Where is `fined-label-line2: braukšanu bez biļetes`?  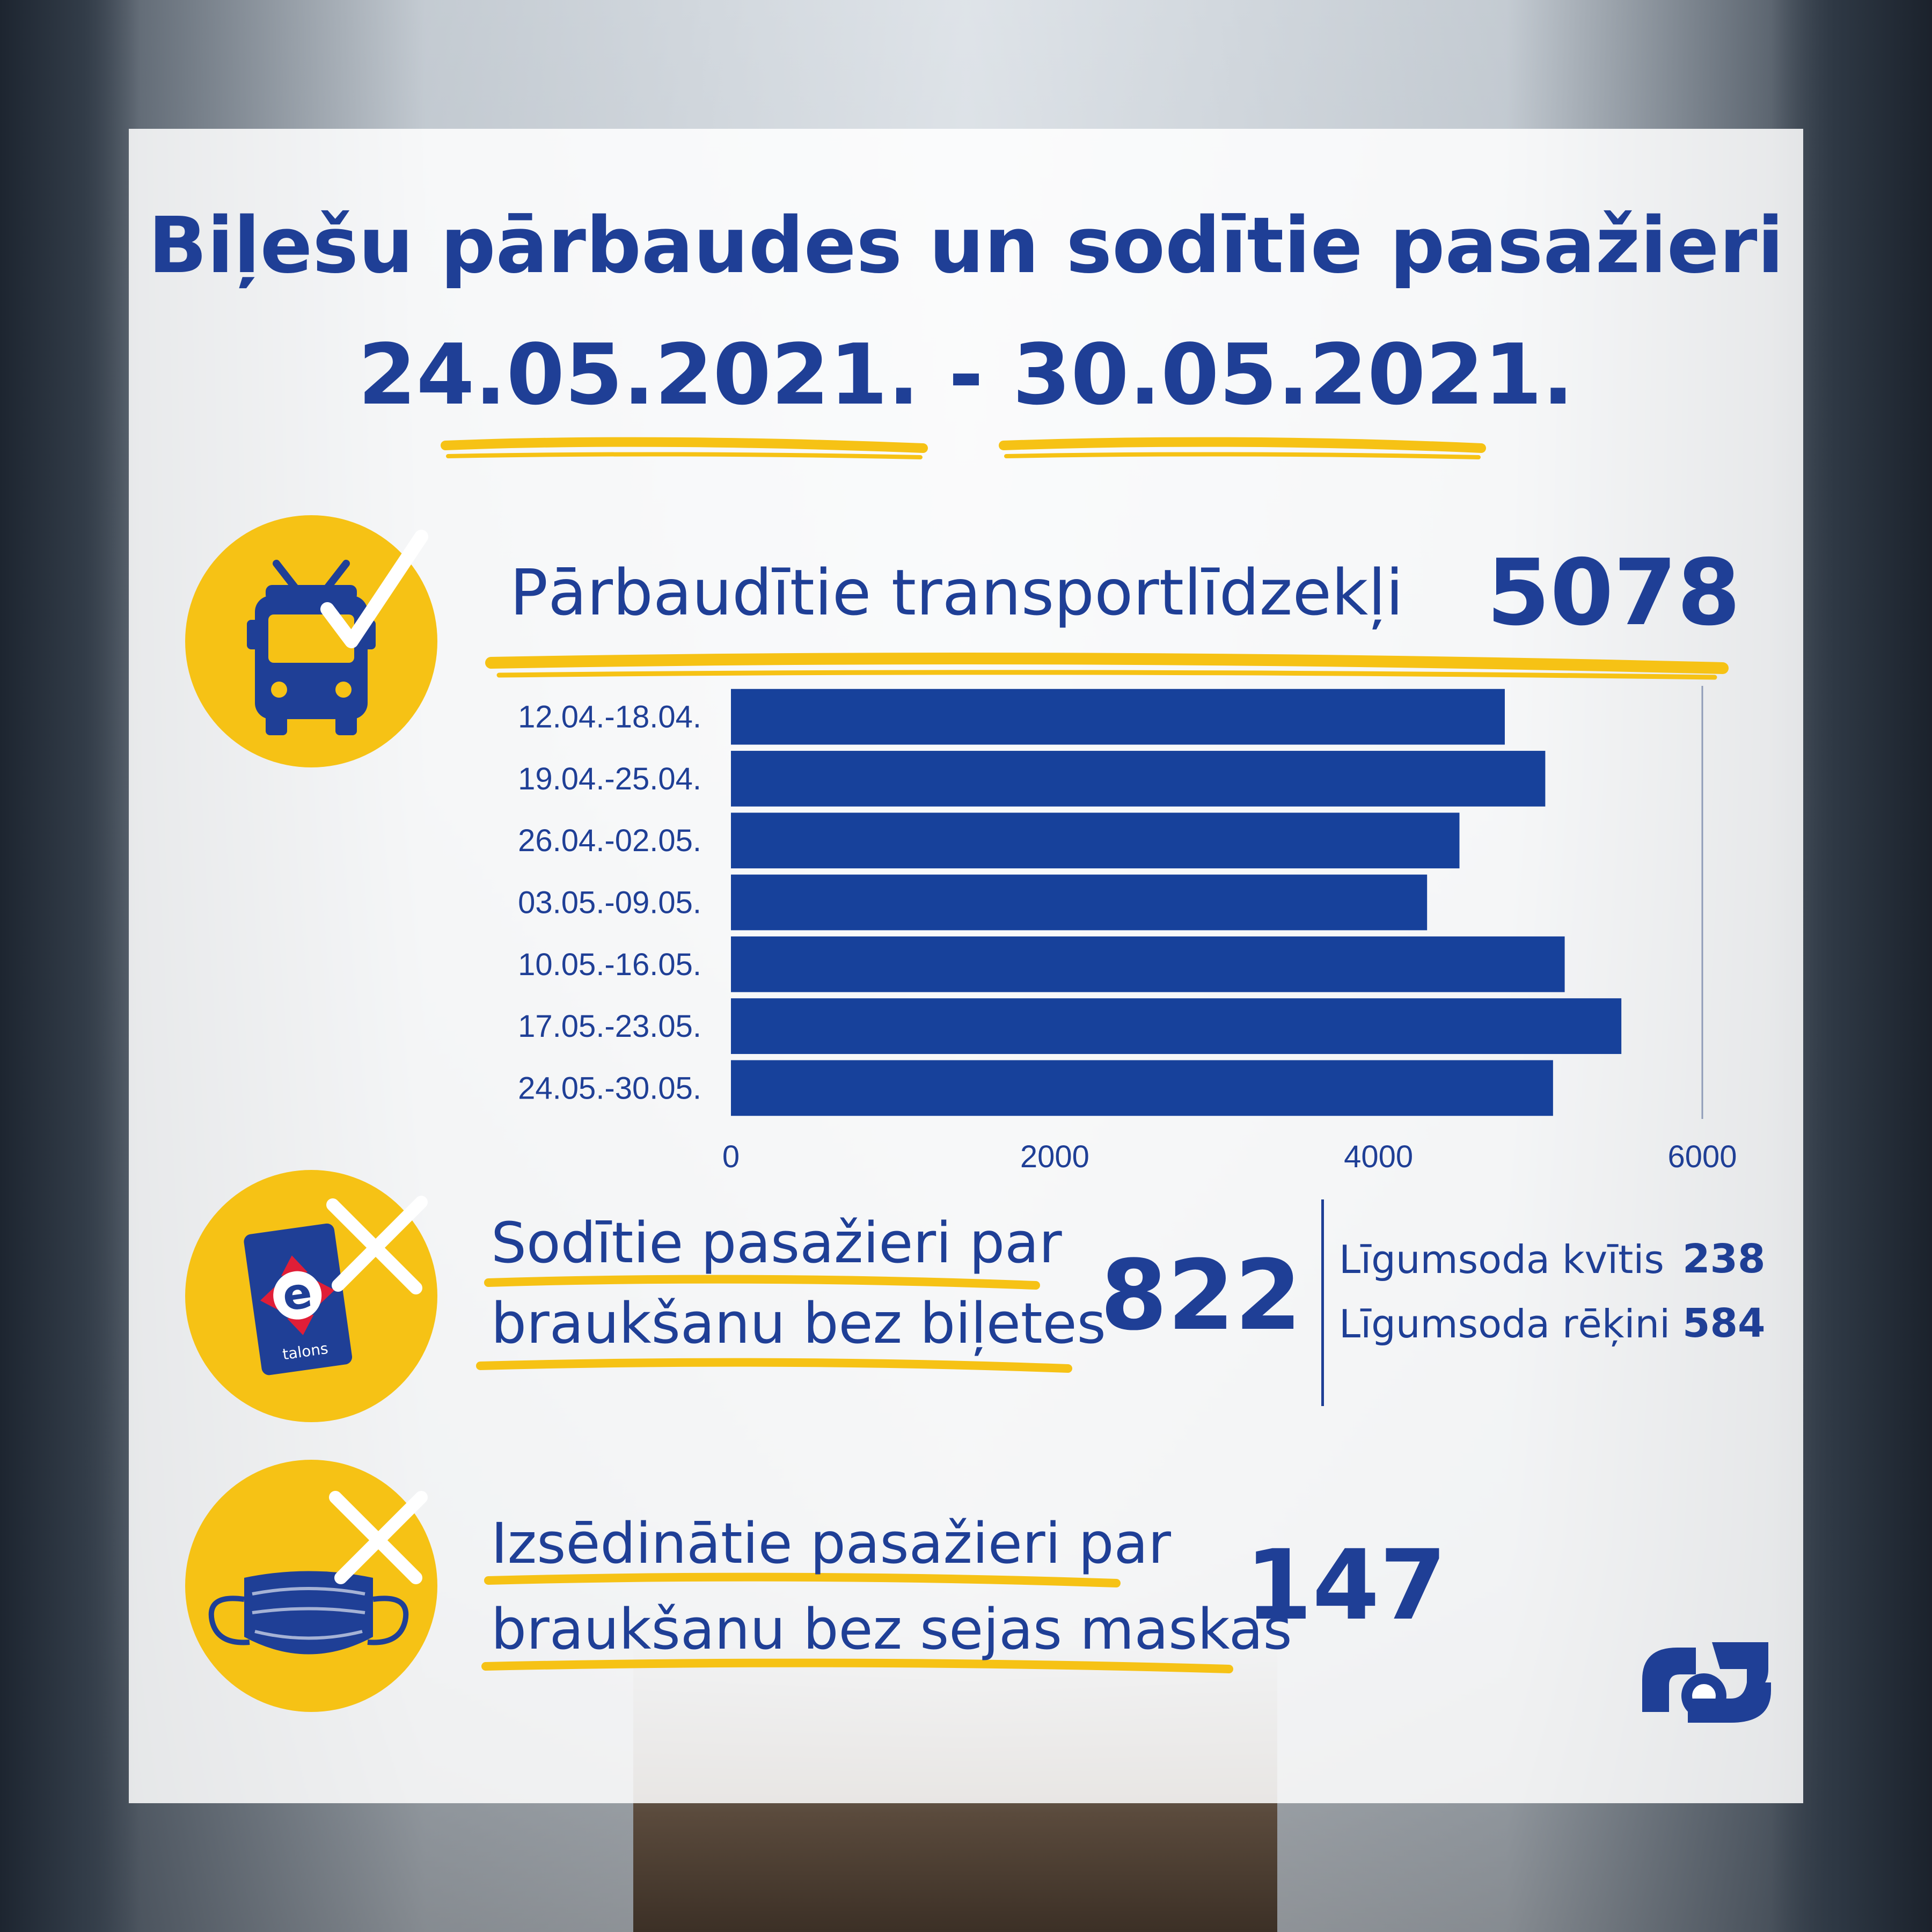 fined-label-line2: braukšanu bez biļetes is located at coordinates (798, 1323).